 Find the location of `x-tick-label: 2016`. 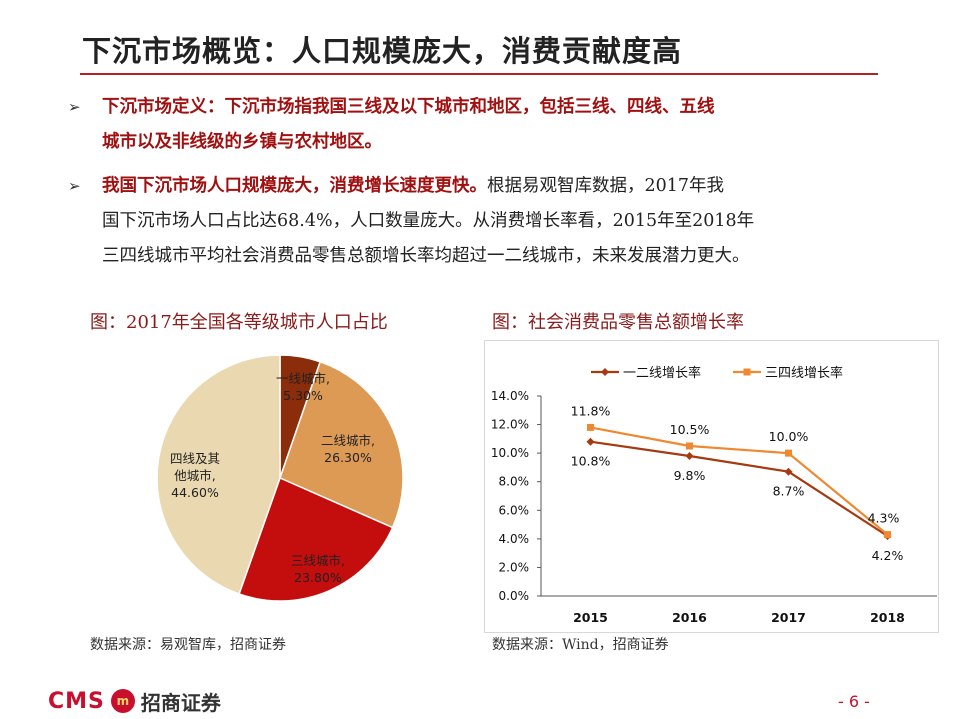

x-tick-label: 2016 is located at coordinates (689, 617).